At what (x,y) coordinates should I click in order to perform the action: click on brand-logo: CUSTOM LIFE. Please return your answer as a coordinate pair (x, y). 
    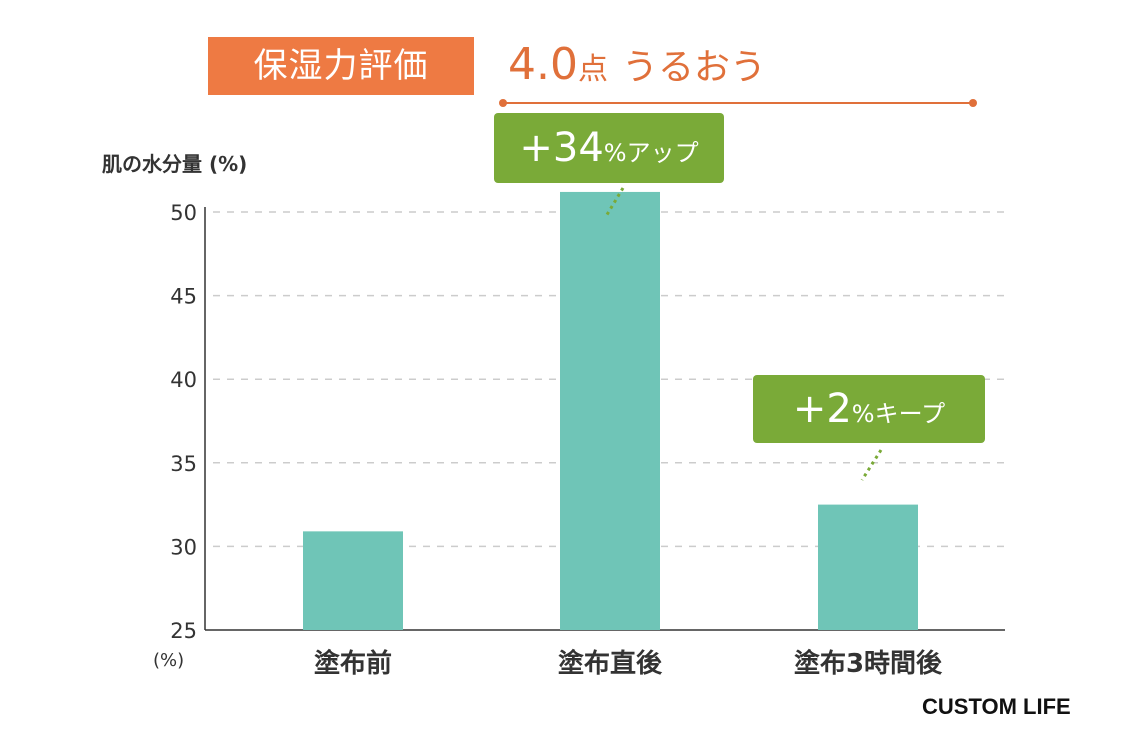
    Looking at the image, I should click on (996, 706).